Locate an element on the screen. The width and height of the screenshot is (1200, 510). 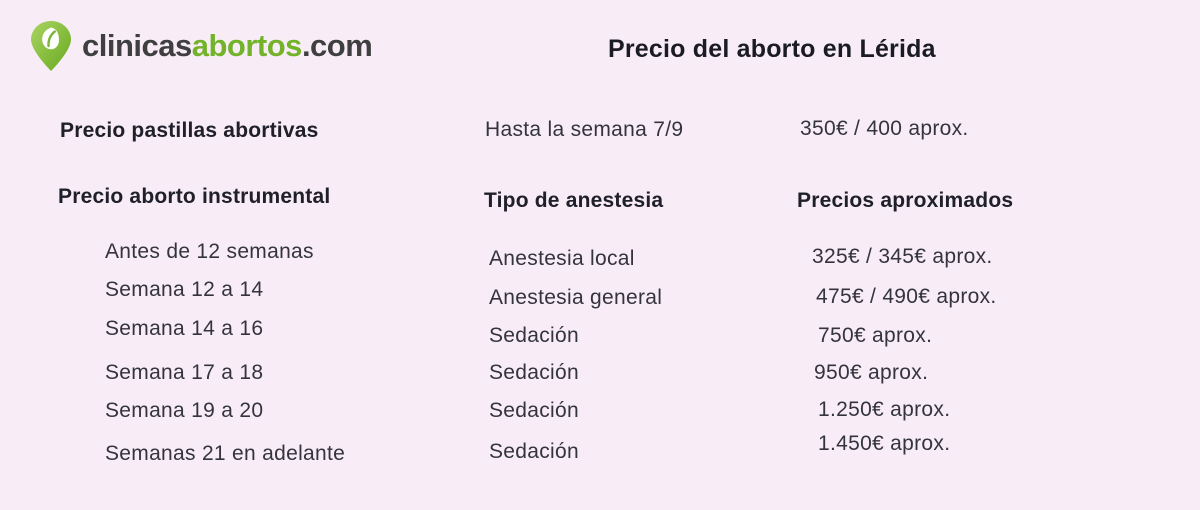
week-label: Semana 12 a 14 is located at coordinates (184, 289).